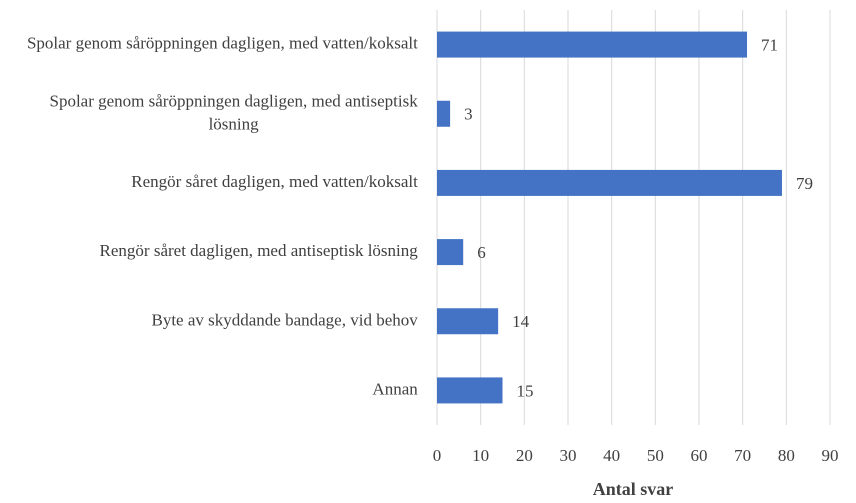 The width and height of the screenshot is (856, 503). Describe the element at coordinates (611, 455) in the screenshot. I see `x-tick-label: 40` at that location.